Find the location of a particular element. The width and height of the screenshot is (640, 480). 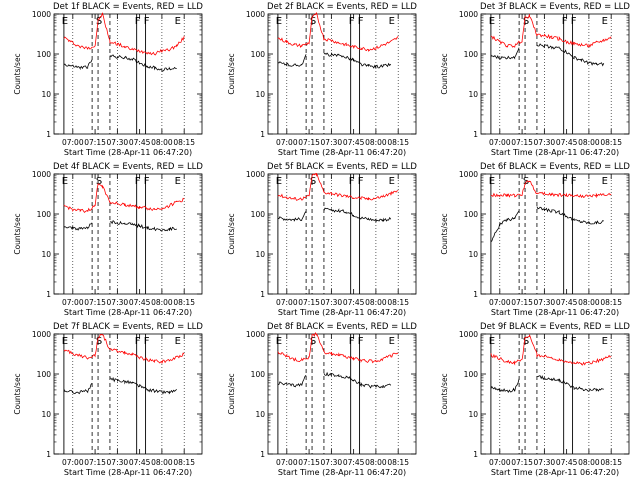

panel-title: Det 9f BLACK = Events, RED = LLD is located at coordinates (555, 327).